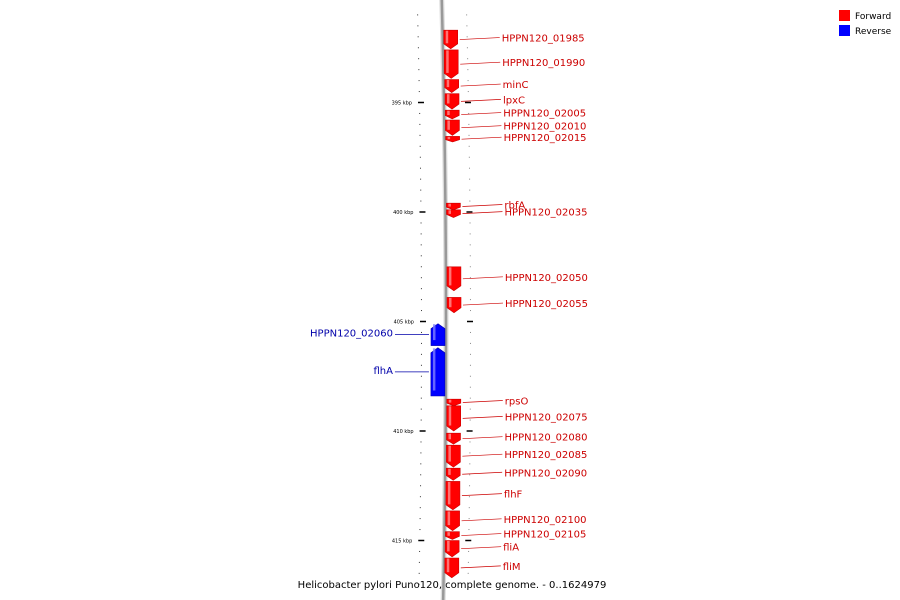 The image size is (900, 600). What do you see at coordinates (444, 300) in the screenshot?
I see `backbone` at bounding box center [444, 300].